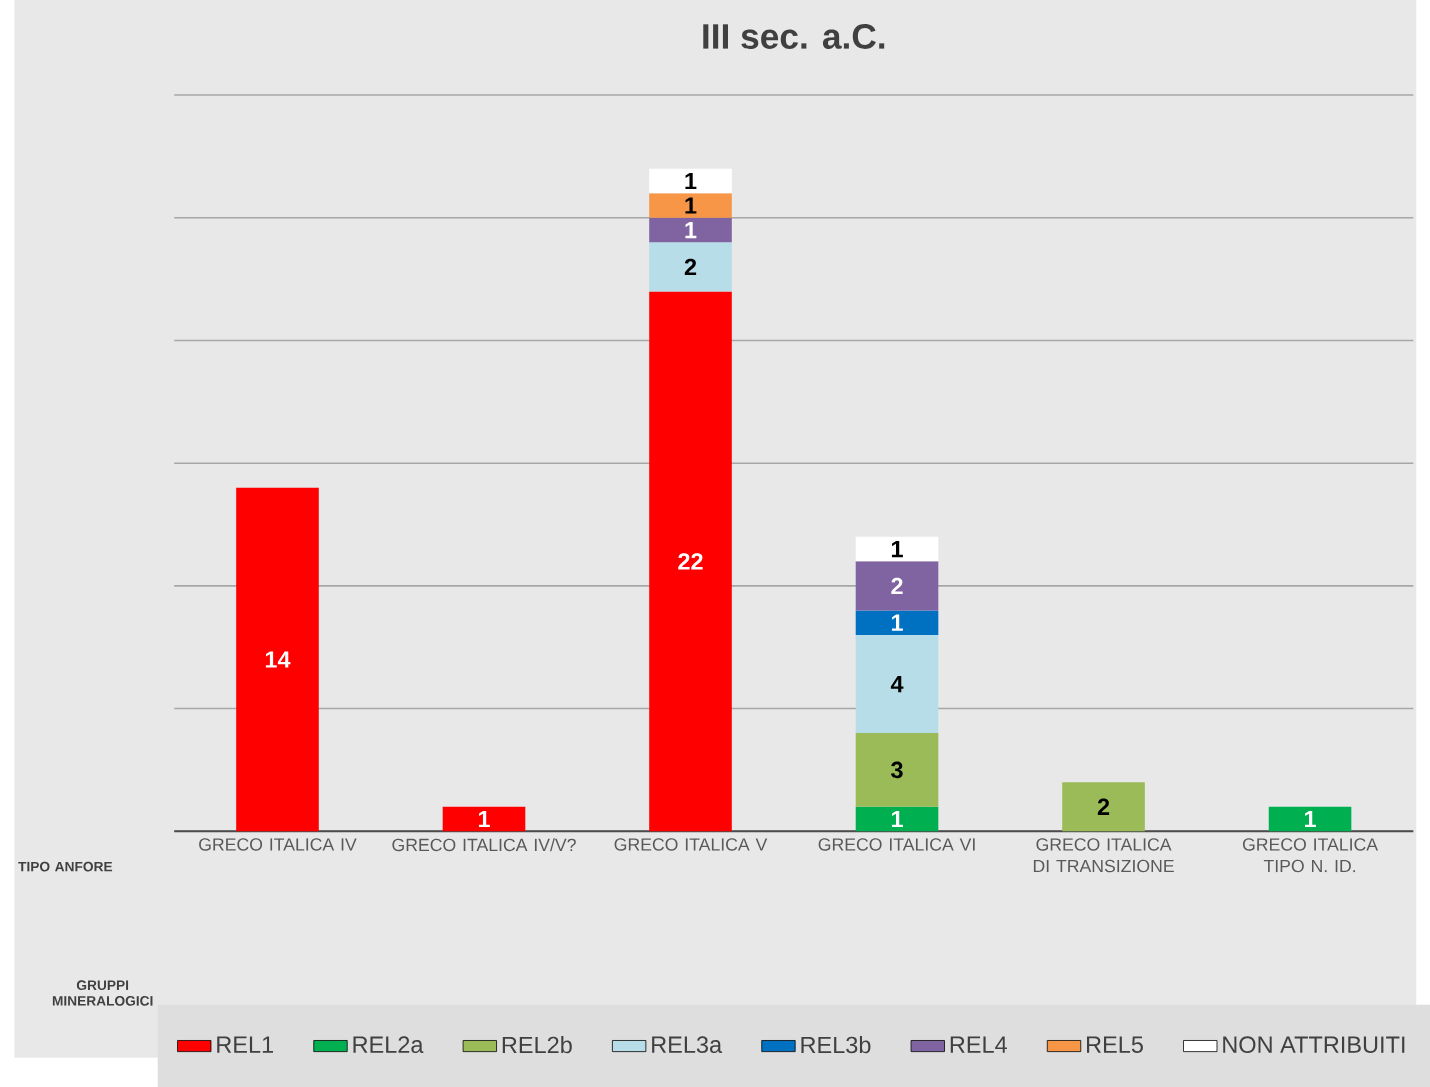  I want to click on chart-title: III sec. a.C., so click(794, 36).